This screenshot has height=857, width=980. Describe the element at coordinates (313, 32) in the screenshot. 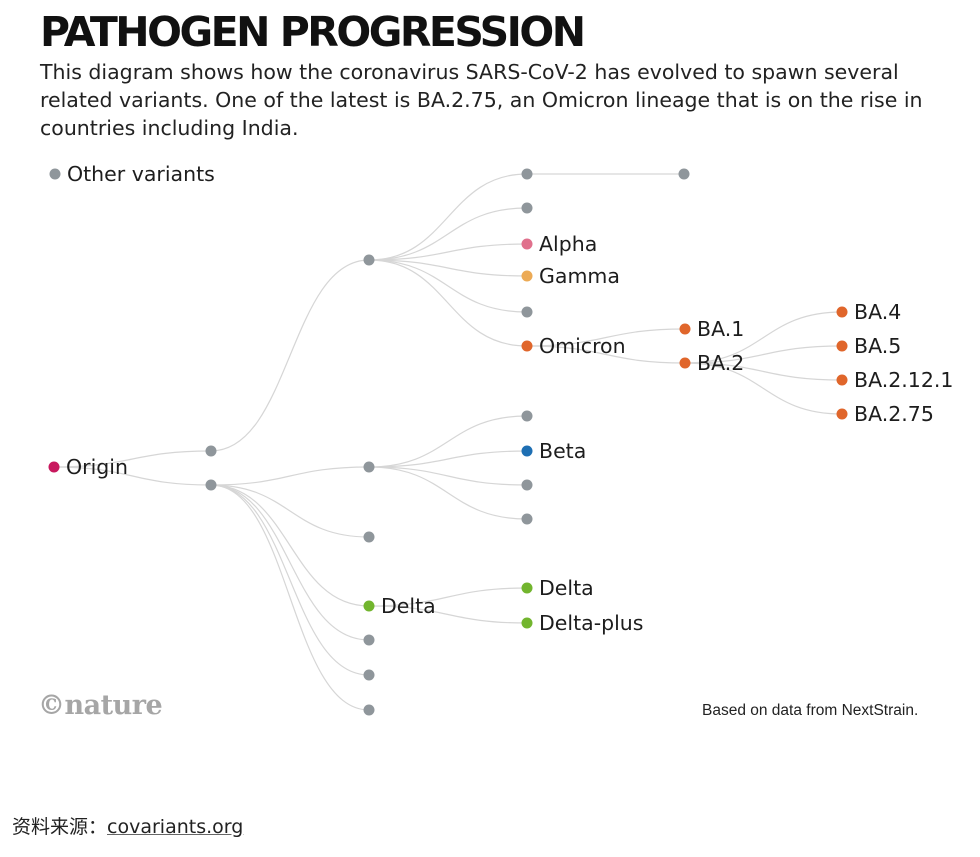

I see `page-title: PATHOGEN PROGRESSION` at that location.